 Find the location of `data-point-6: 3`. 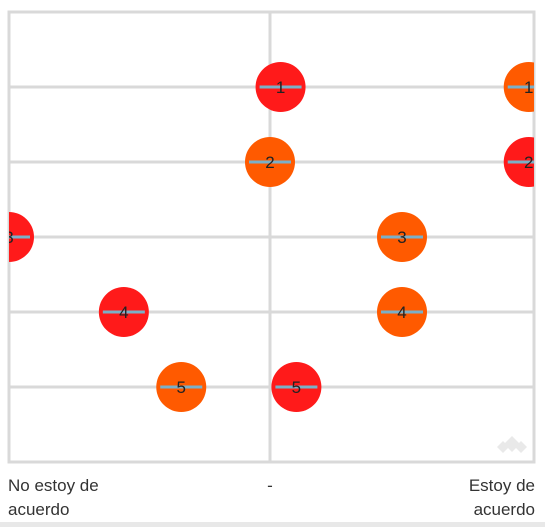

data-point-6: 3 is located at coordinates (402, 237).